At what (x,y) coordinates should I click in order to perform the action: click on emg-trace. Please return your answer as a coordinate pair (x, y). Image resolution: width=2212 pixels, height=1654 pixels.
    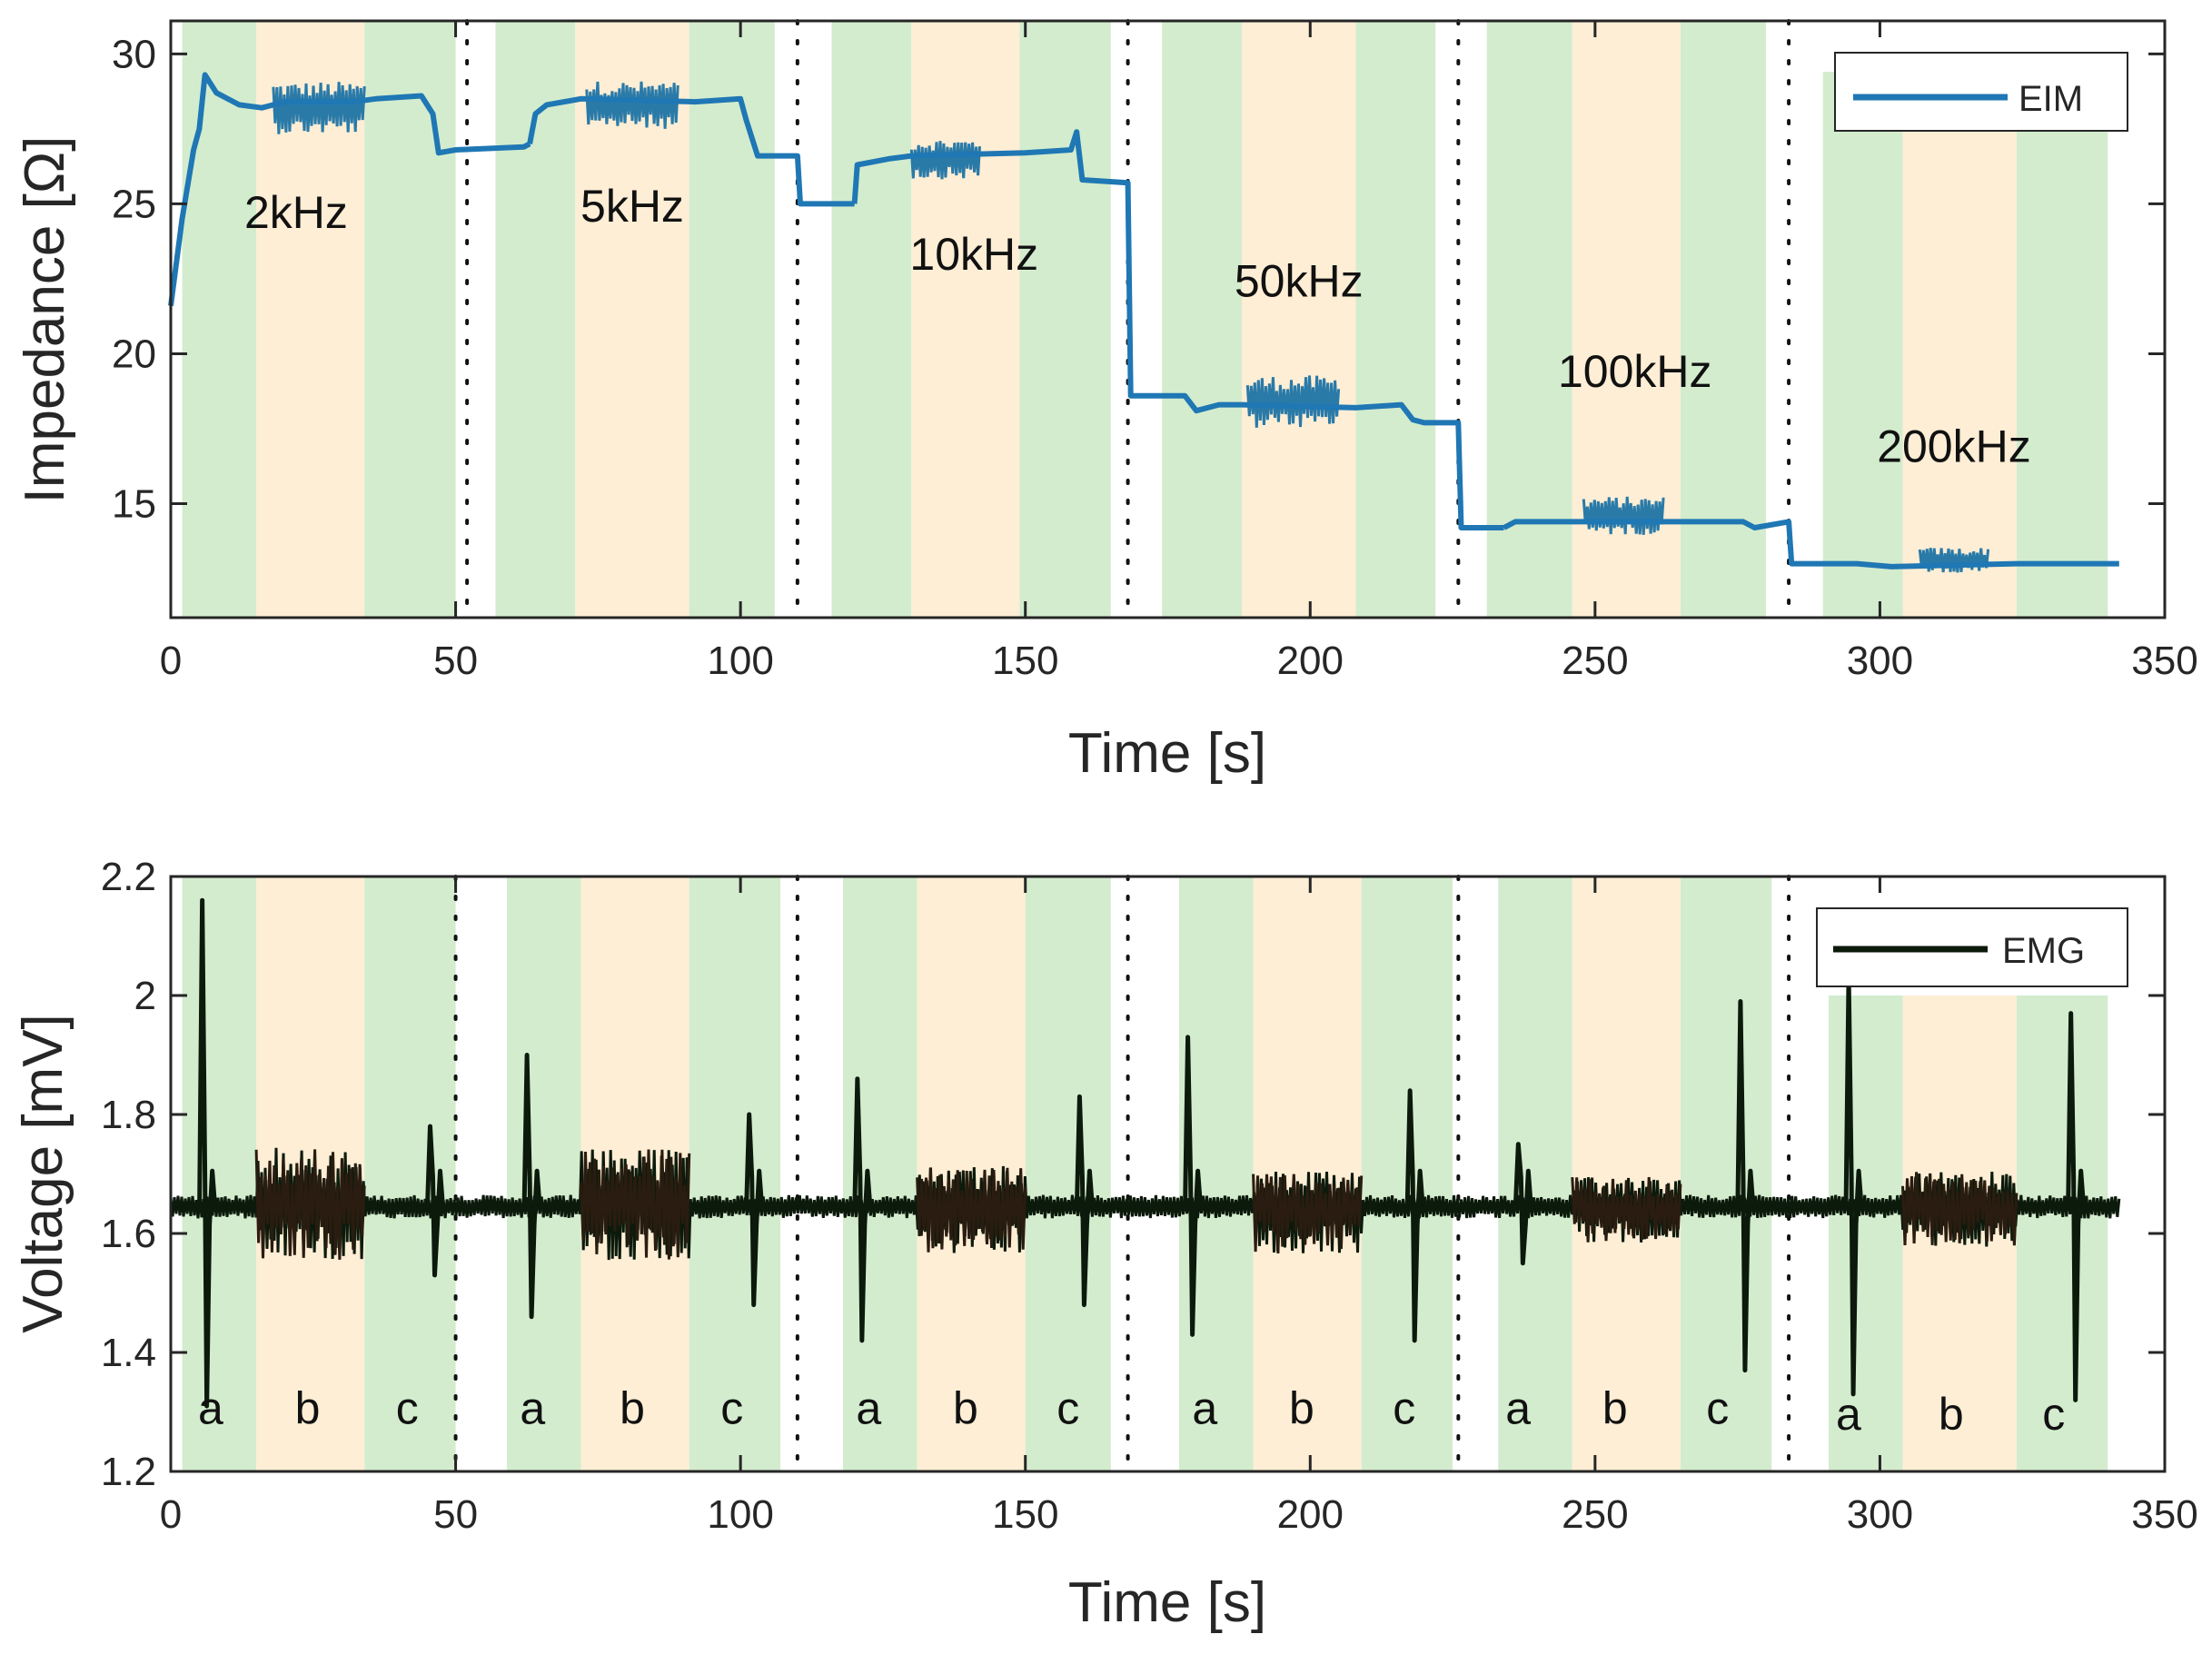
    Looking at the image, I should click on (1145, 1204).